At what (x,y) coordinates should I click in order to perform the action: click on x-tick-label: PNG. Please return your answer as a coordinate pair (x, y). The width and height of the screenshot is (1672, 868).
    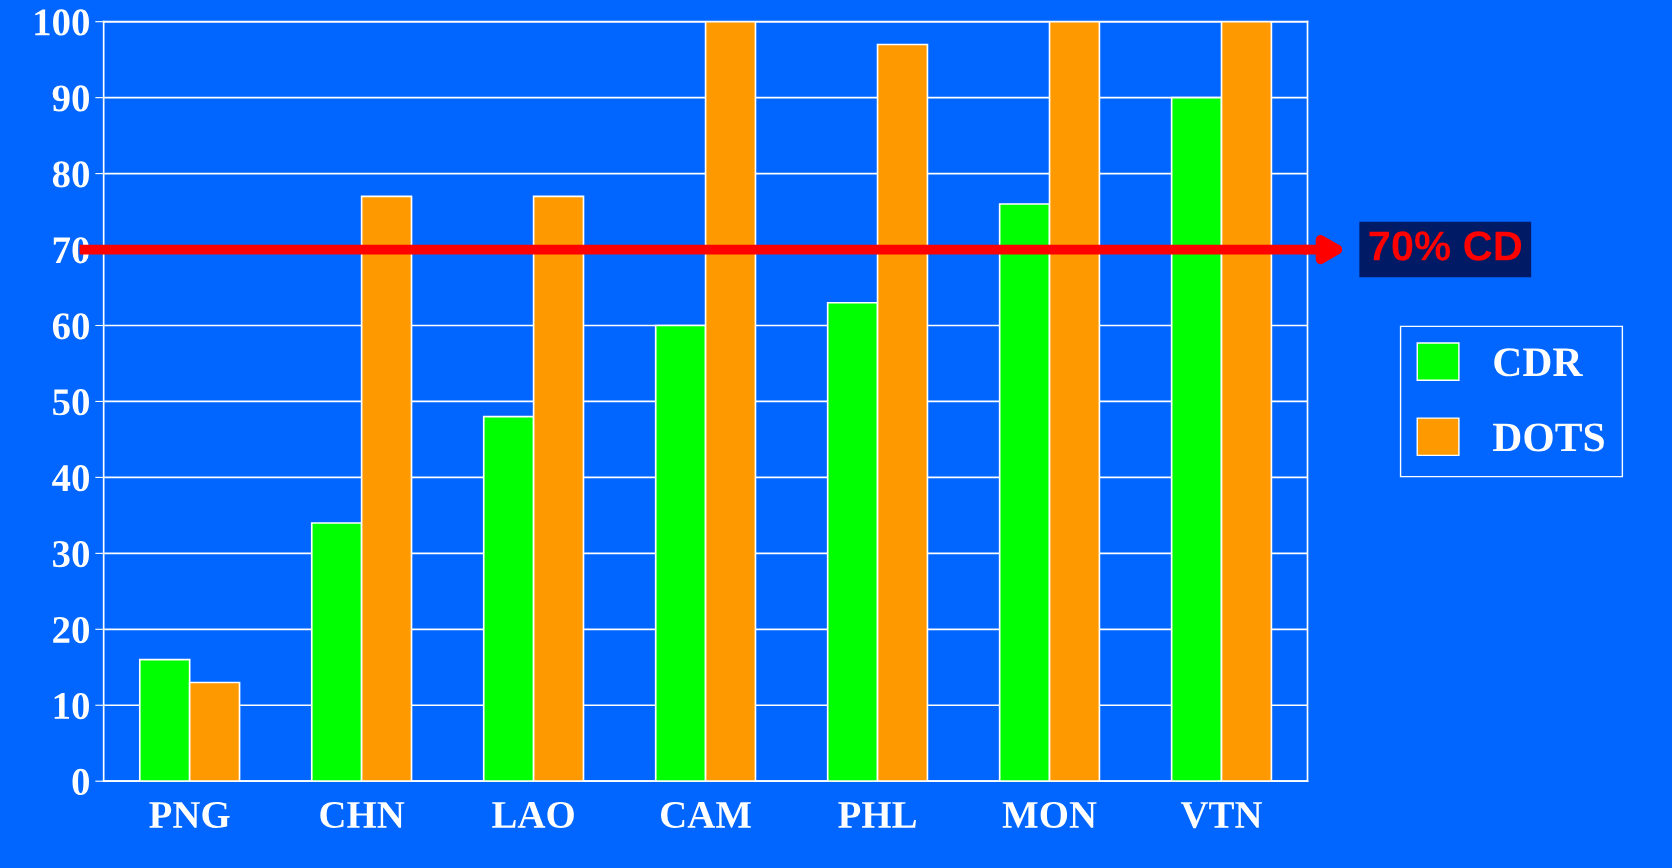
    Looking at the image, I should click on (189, 815).